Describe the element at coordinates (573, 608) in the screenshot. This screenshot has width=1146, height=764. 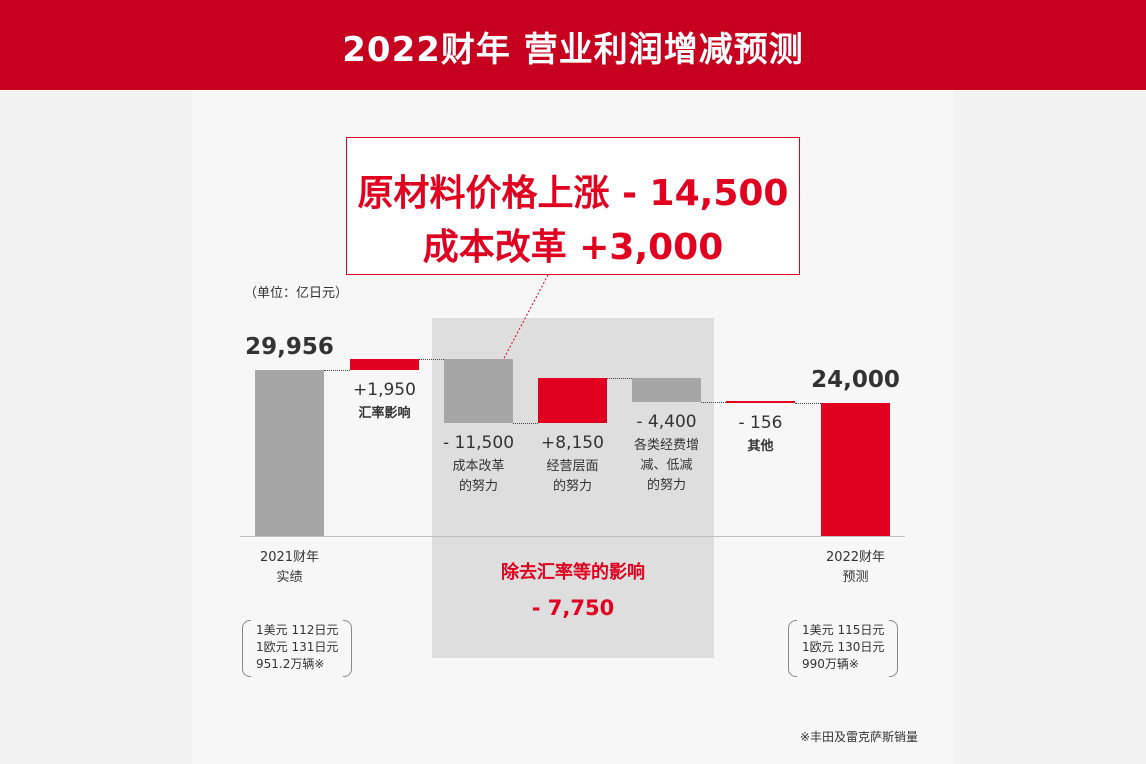
I see `excluding-fx-value: - 7,750` at that location.